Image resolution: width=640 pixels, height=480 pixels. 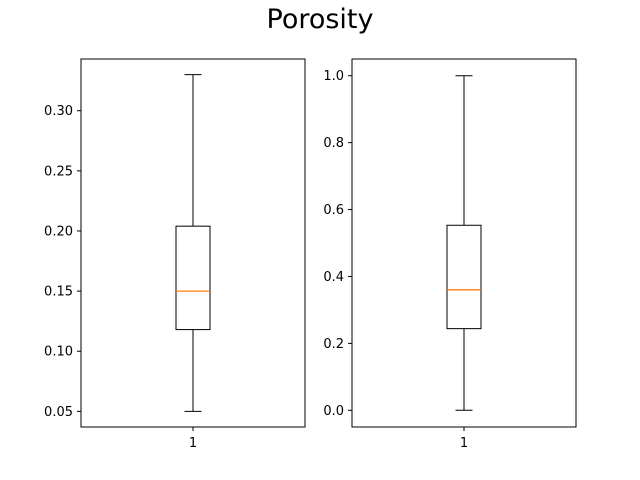 What do you see at coordinates (58, 292) in the screenshot?
I see `y-tick-label: 0.15` at bounding box center [58, 292].